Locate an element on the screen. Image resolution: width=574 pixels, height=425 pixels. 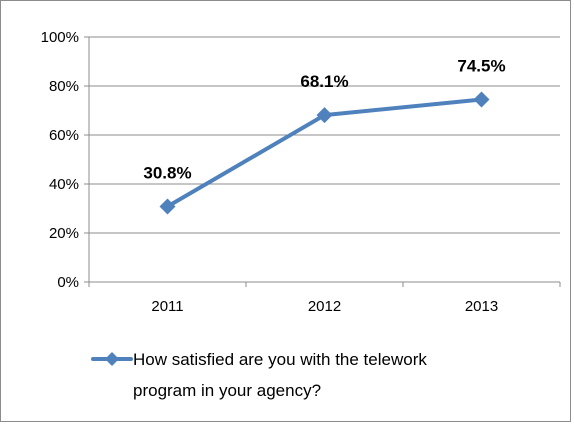
legend-label-line-1: How satisfied are you with the telework is located at coordinates (280, 359).